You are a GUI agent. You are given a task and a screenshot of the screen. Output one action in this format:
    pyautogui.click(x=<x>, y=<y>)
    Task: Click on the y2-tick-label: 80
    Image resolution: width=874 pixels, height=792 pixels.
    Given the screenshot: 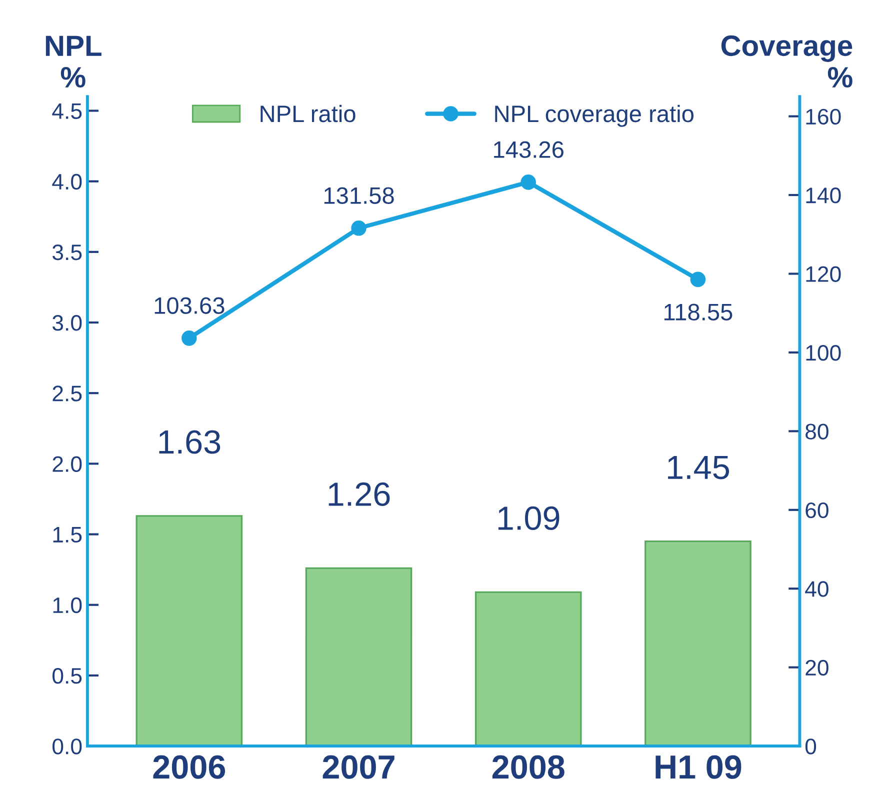 What is the action you would take?
    pyautogui.click(x=817, y=432)
    